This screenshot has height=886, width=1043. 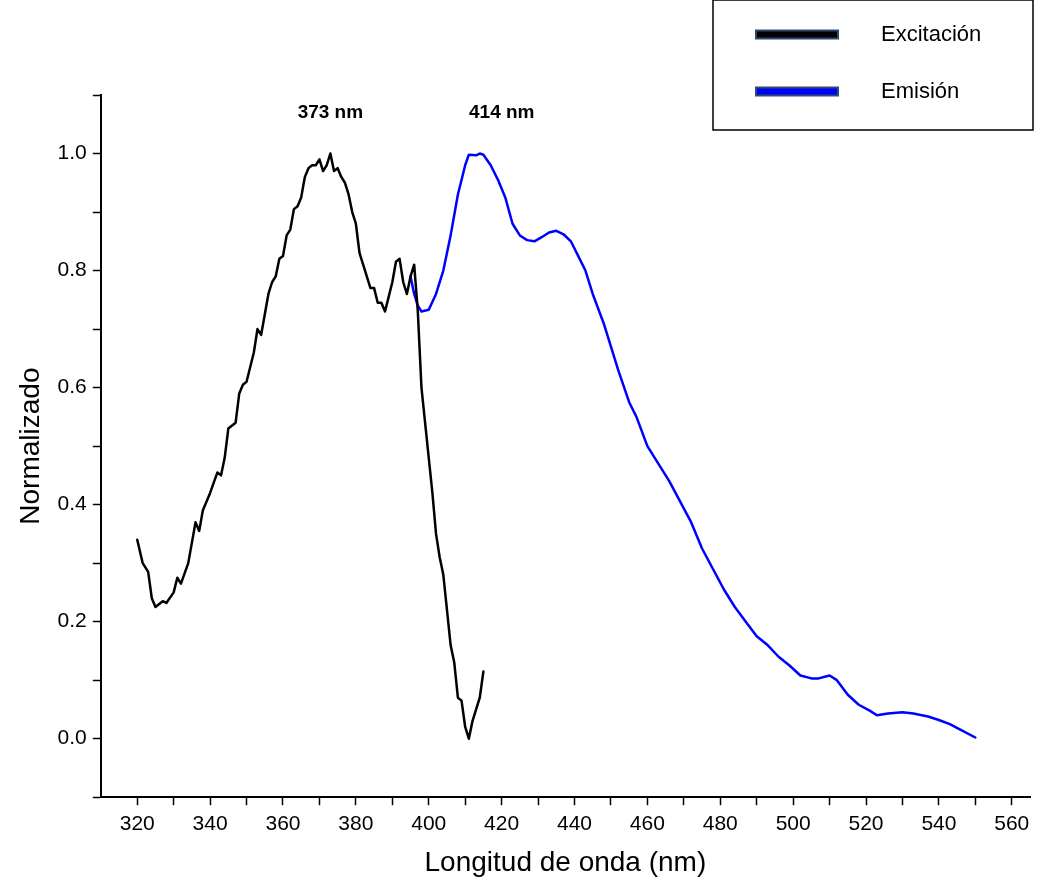 What do you see at coordinates (720, 822) in the screenshot?
I see `x-tick-label: 480` at bounding box center [720, 822].